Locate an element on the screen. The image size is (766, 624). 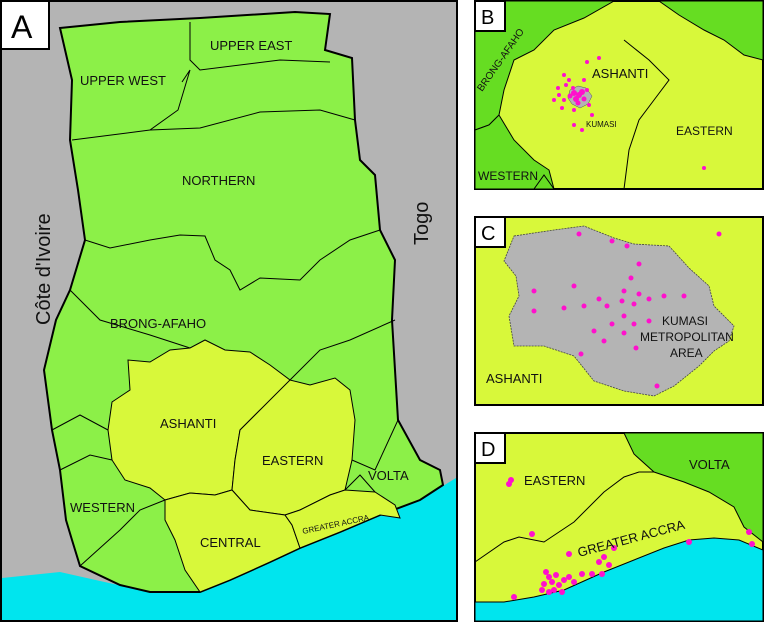
b-region-western is located at coordinates (514, 152).